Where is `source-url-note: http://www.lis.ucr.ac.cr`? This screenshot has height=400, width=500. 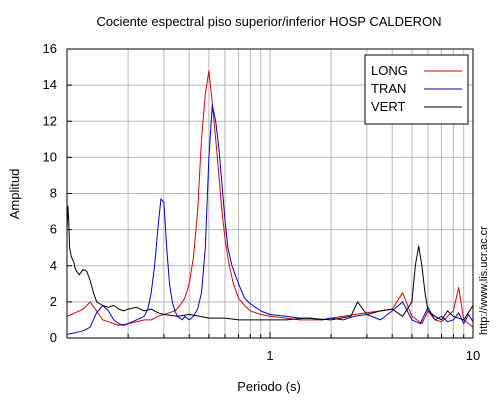
source-url-note: http://www.lis.ucr.ac.cr is located at coordinates (484, 280).